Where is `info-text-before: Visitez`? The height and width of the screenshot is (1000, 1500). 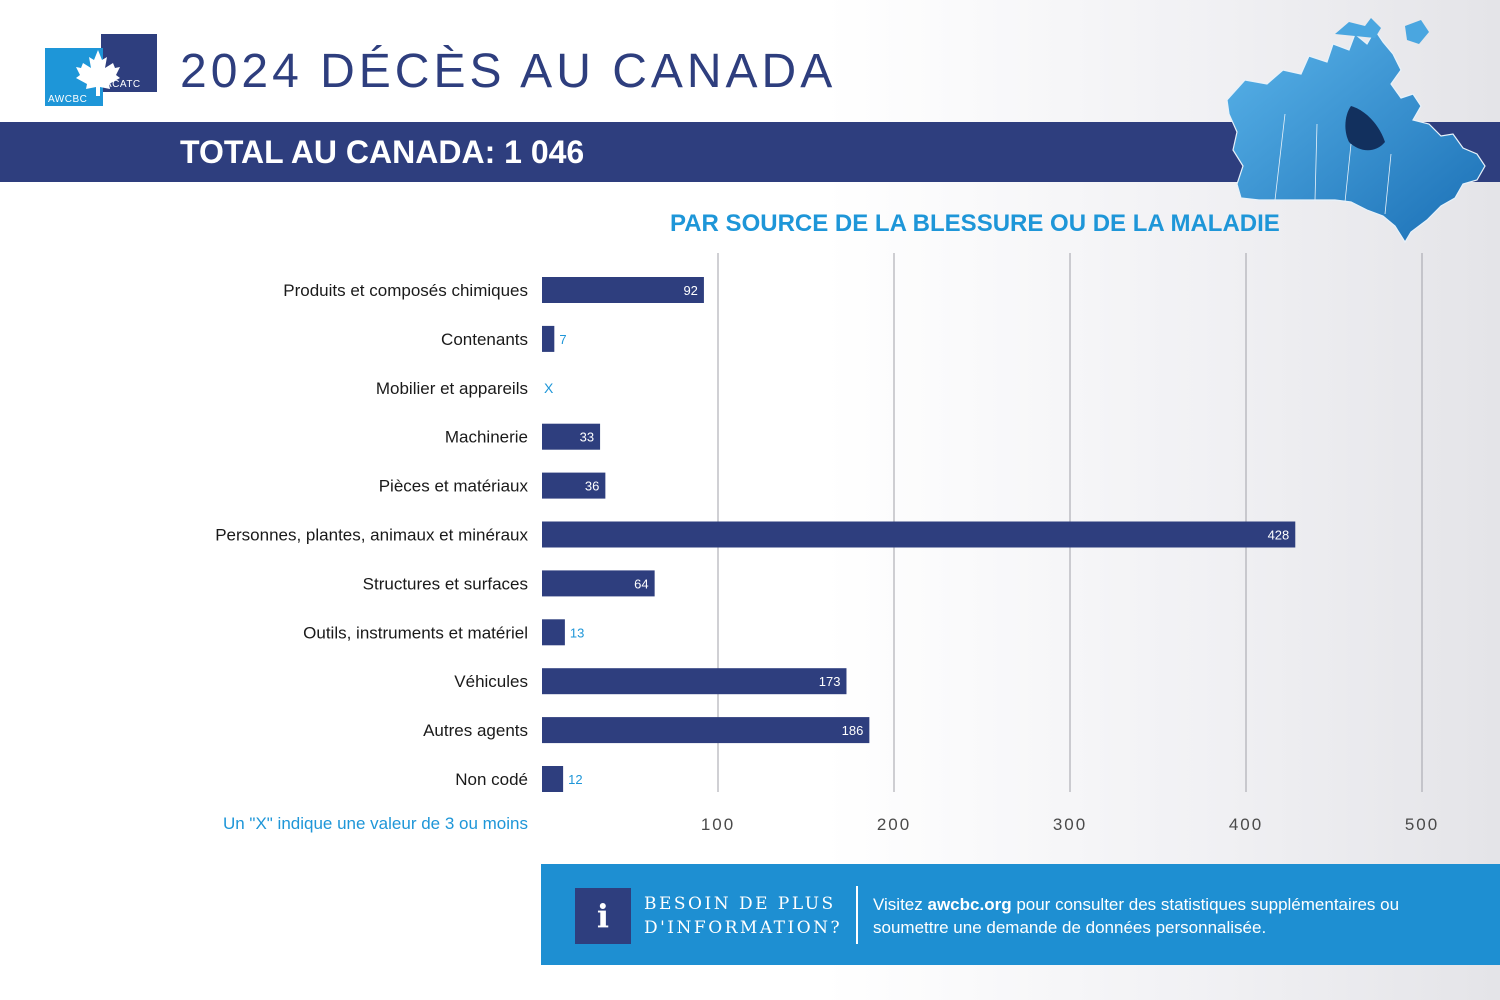 info-text-before: Visitez is located at coordinates (900, 904).